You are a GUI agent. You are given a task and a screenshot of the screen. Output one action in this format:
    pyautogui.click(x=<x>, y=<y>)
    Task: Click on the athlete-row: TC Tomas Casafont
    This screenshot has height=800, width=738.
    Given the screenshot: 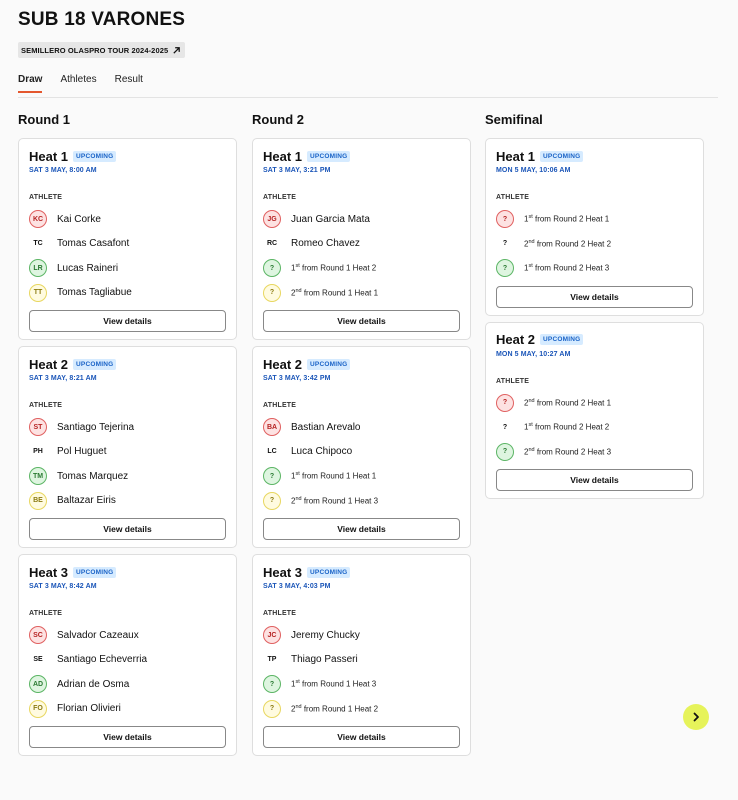 What is the action you would take?
    pyautogui.click(x=127, y=244)
    